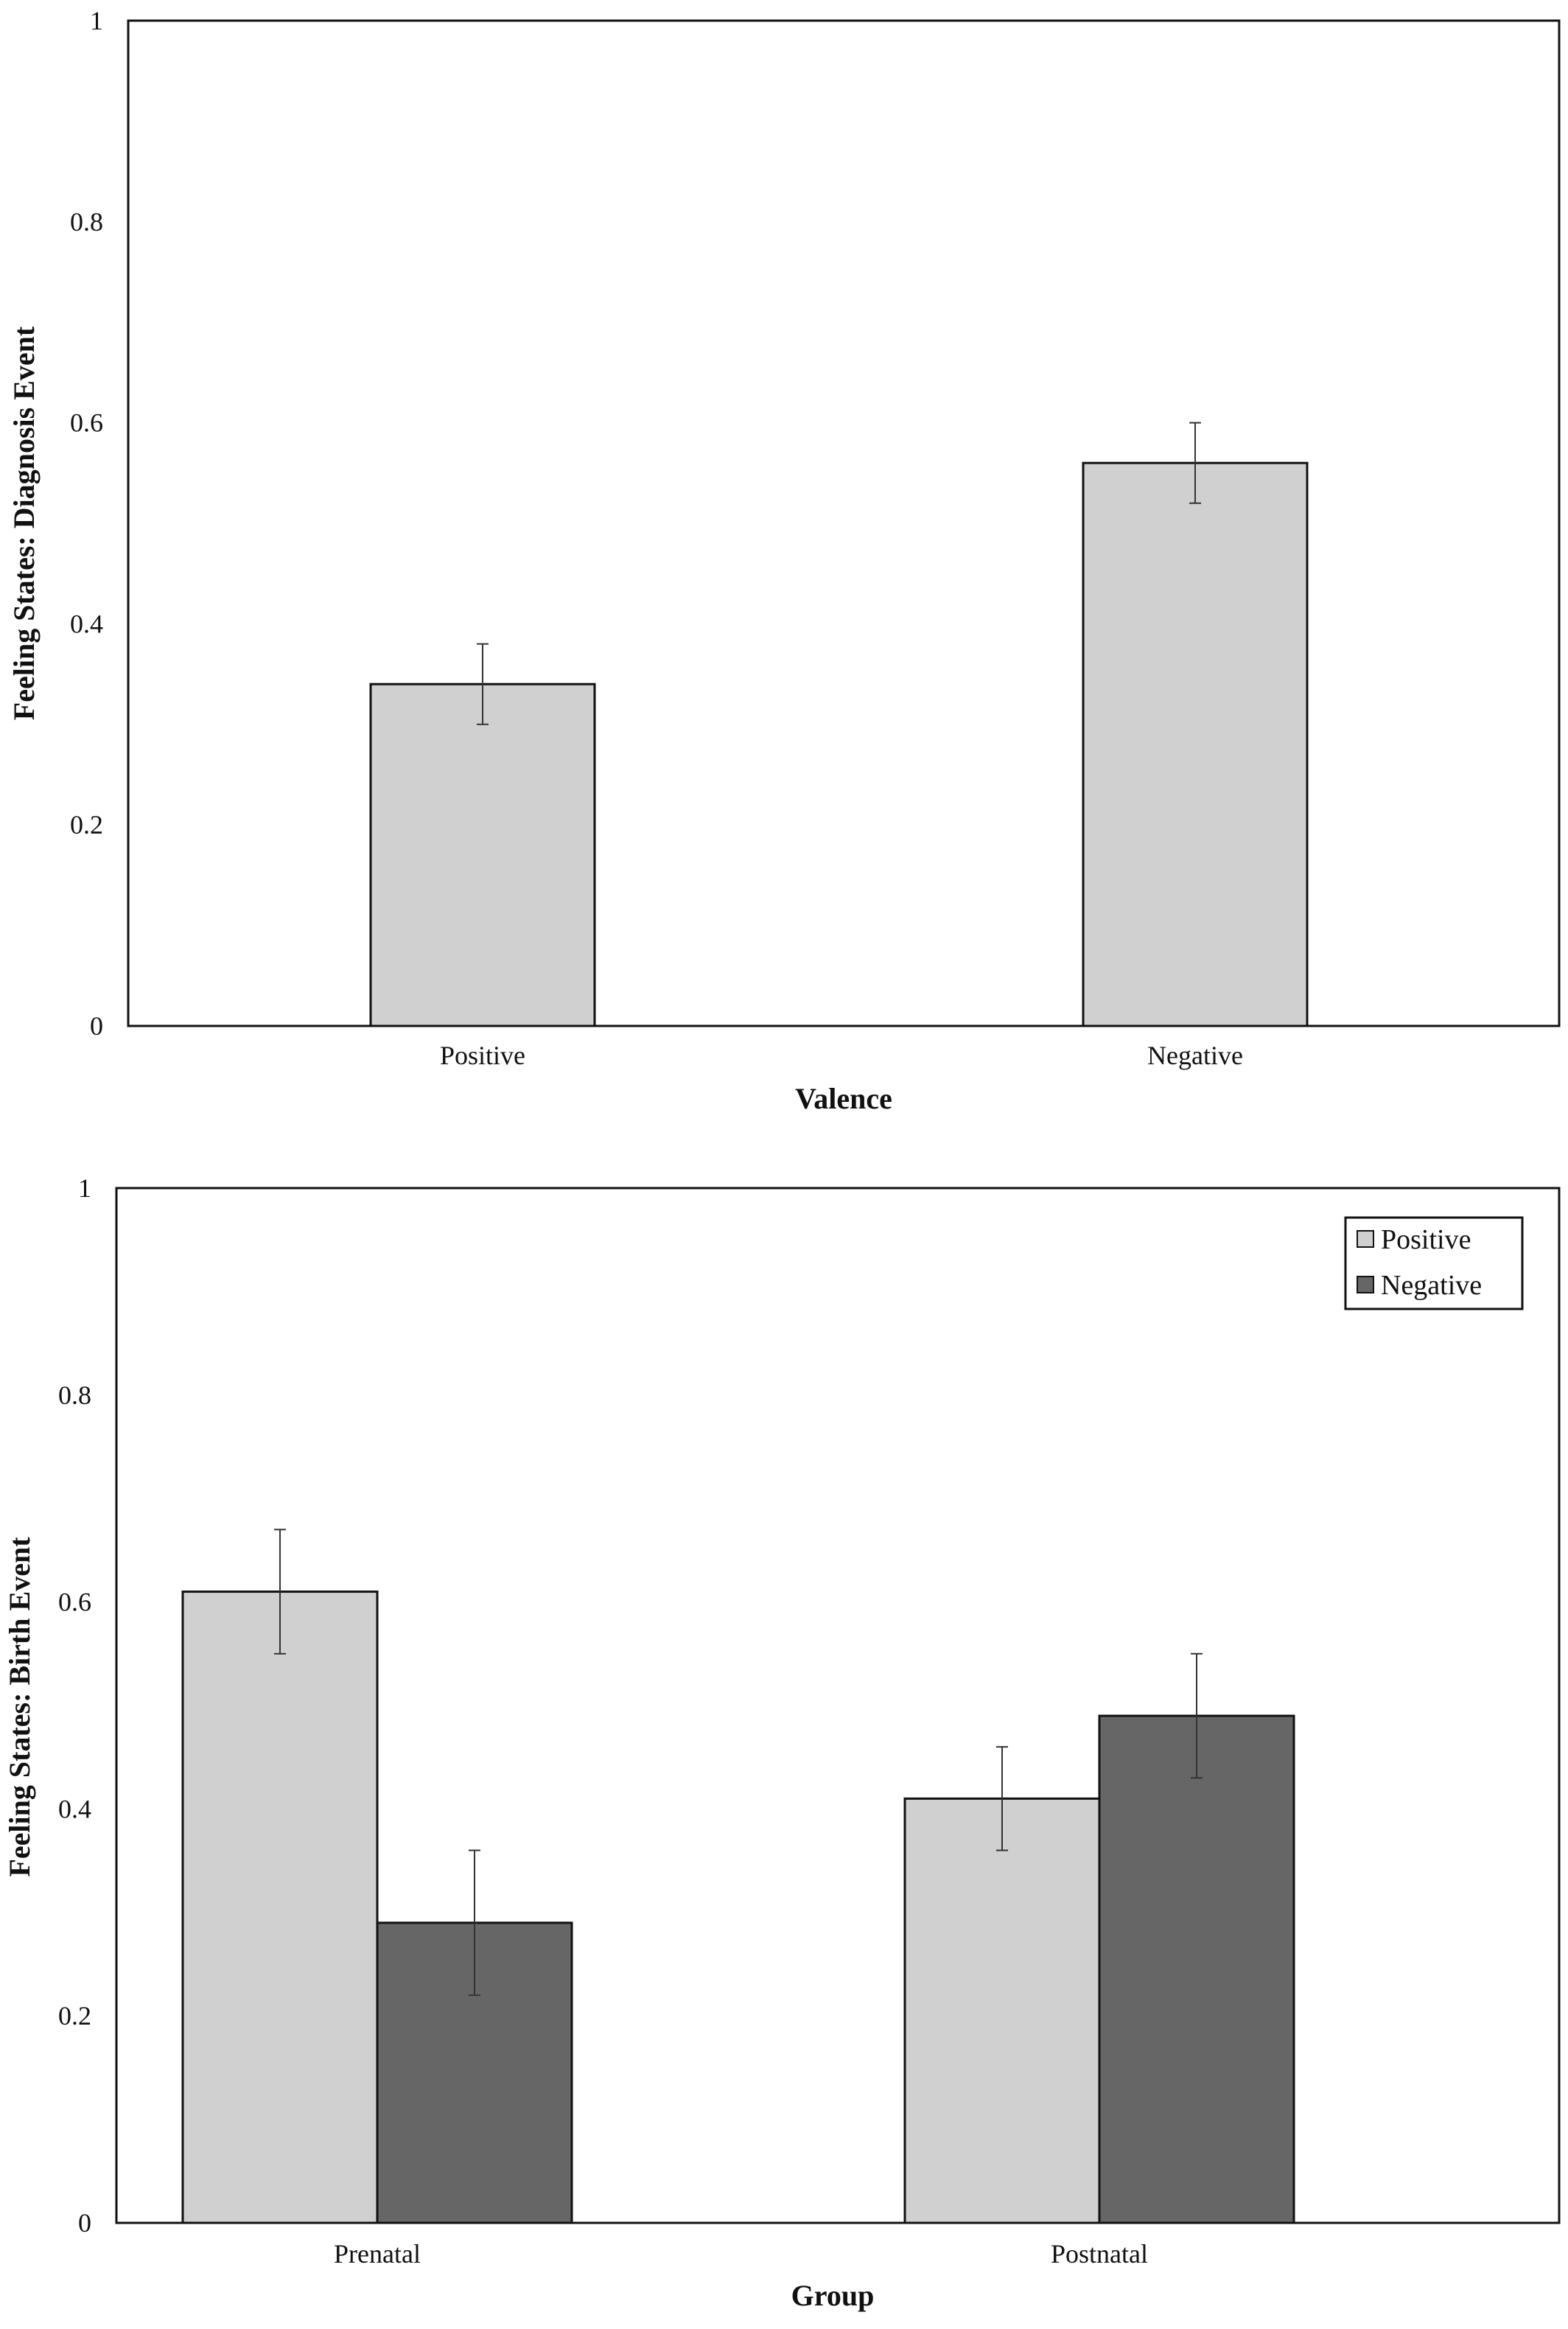  Describe the element at coordinates (377, 2254) in the screenshot. I see `x-tick-label: Prenatal` at that location.